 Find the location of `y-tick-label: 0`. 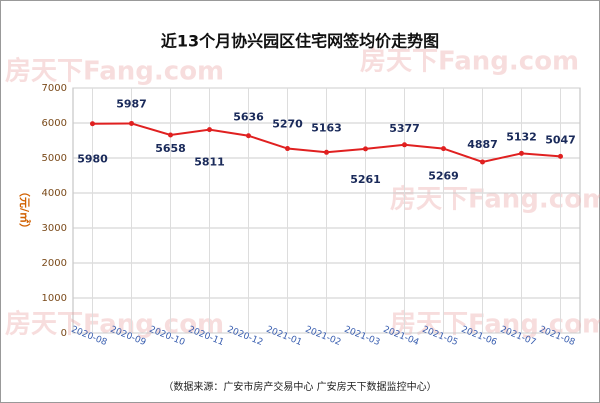

y-tick-label: 0 is located at coordinates (64, 333).